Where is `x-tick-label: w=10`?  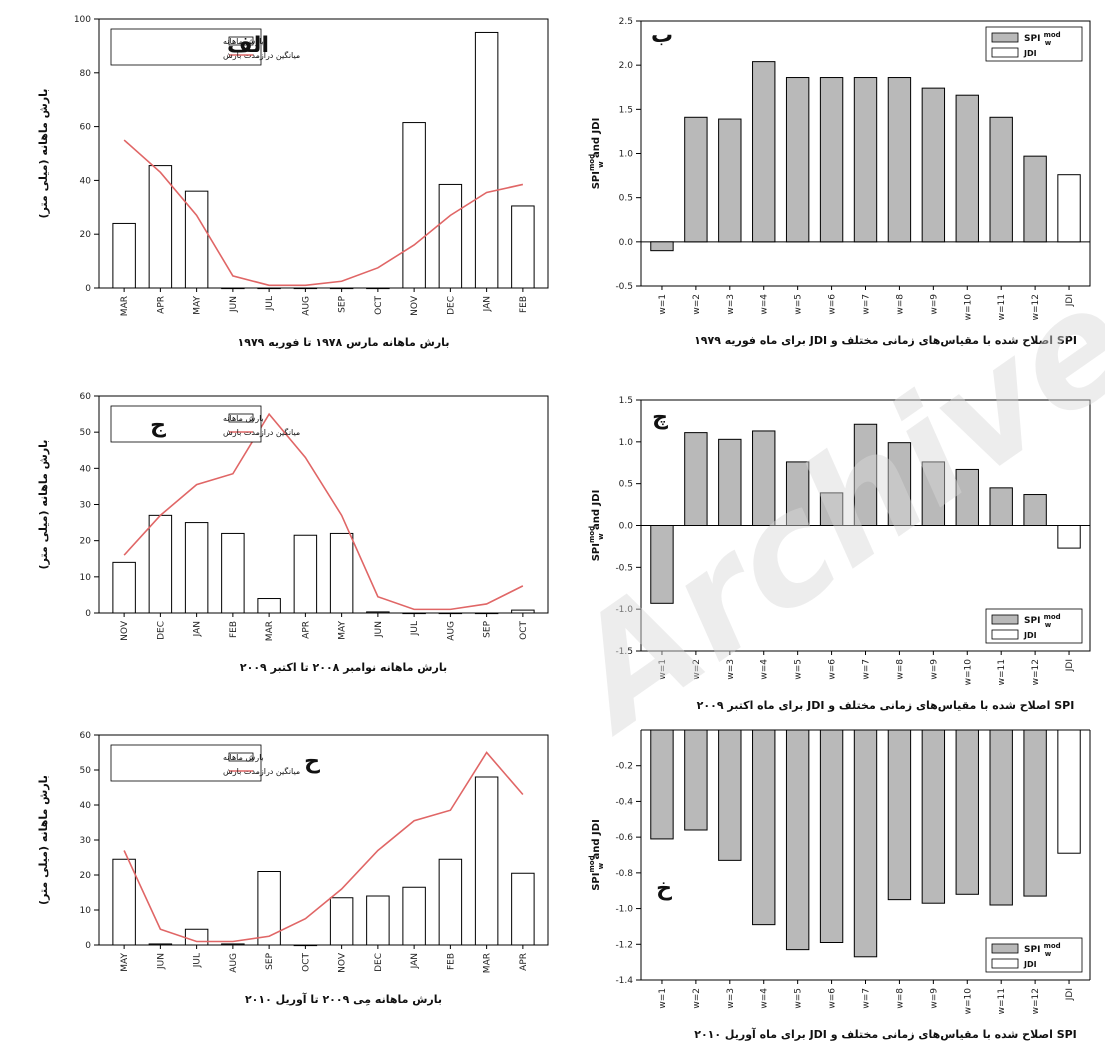 x-tick-label: w=10 is located at coordinates (968, 1001).